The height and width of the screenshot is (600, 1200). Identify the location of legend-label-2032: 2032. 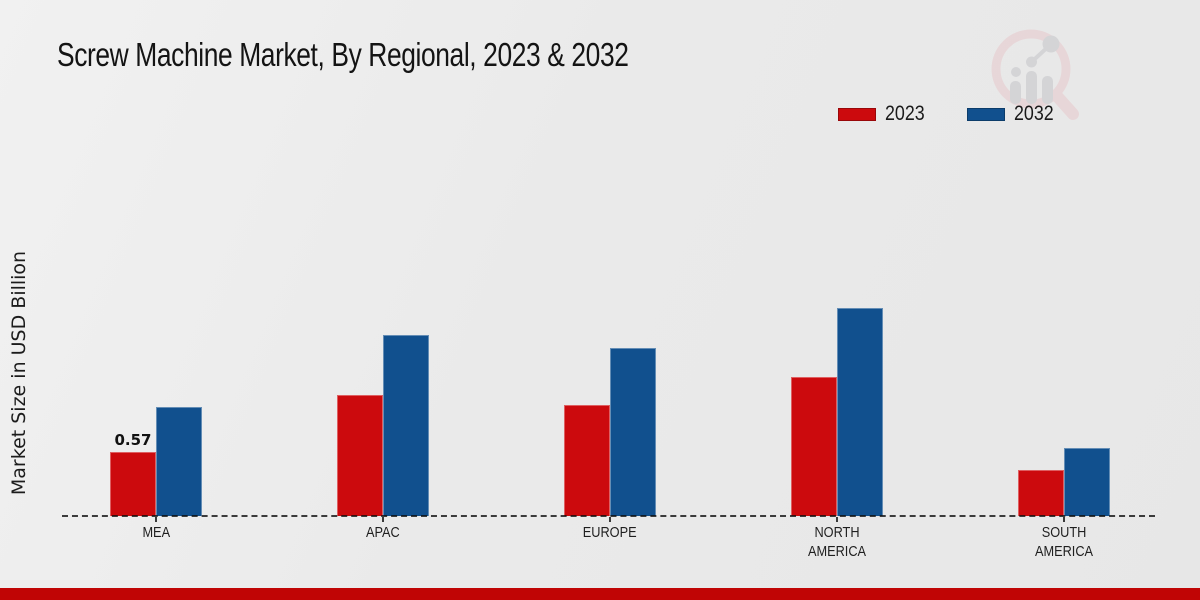
(1033, 113).